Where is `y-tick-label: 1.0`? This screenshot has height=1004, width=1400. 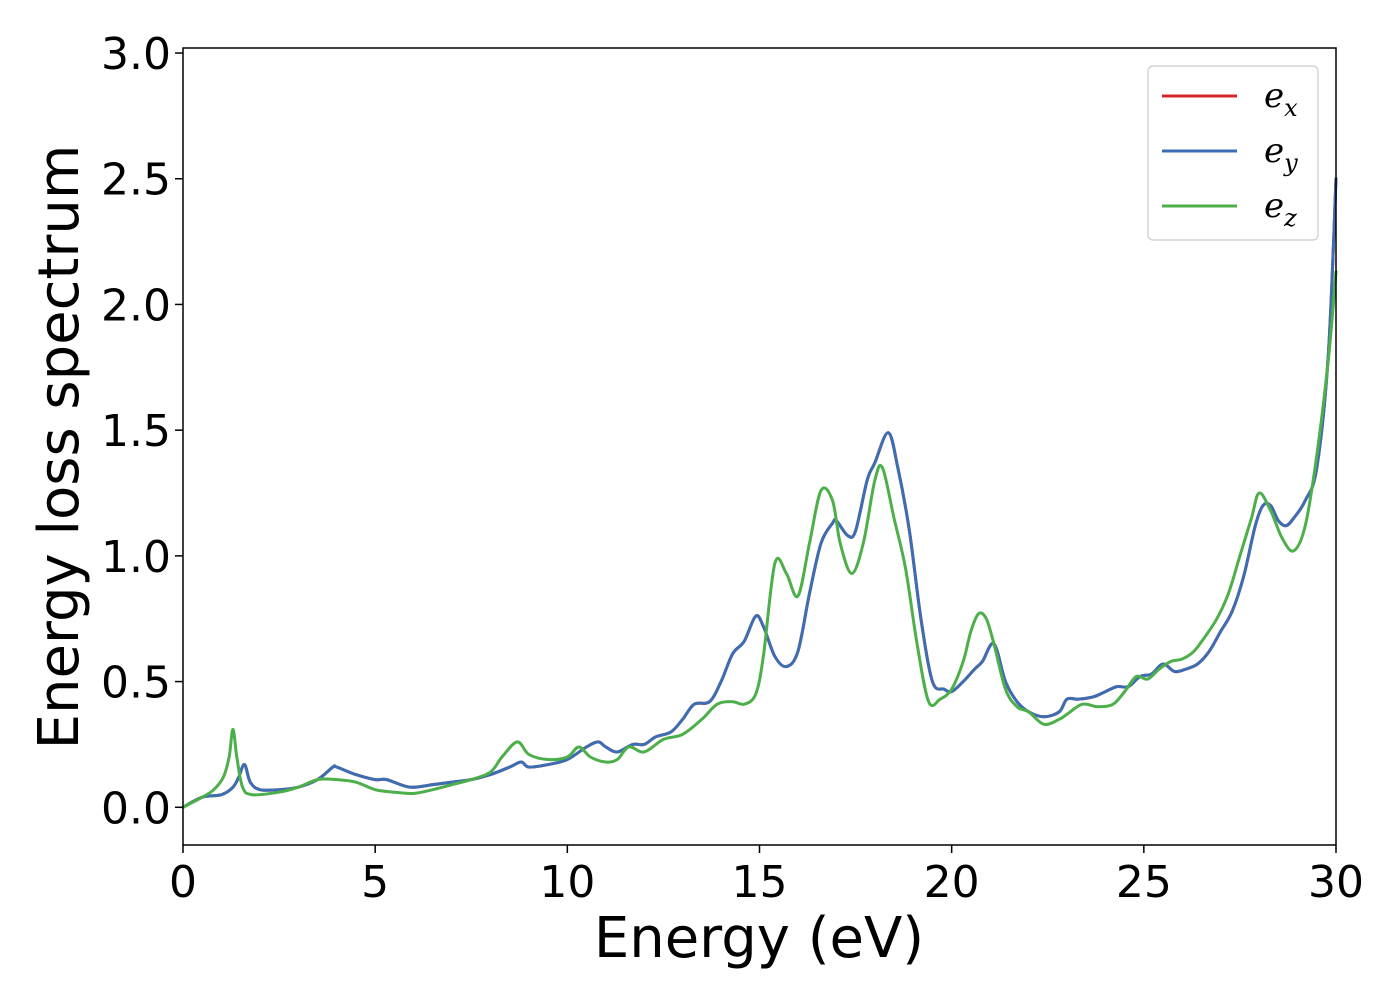 y-tick-label: 1.0 is located at coordinates (136, 557).